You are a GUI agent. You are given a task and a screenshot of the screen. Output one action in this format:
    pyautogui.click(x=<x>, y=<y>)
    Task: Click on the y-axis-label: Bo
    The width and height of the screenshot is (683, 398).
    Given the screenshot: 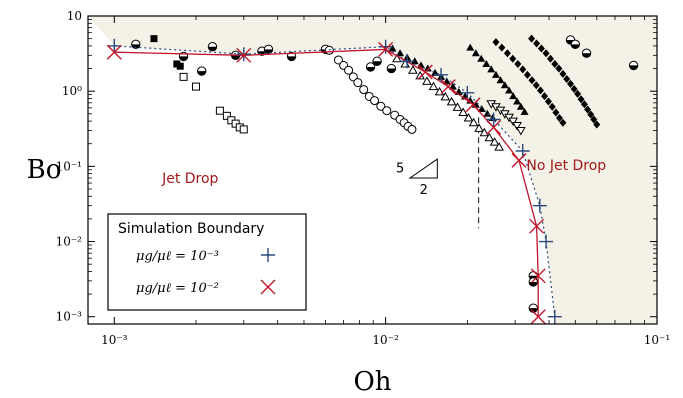 What is the action you would take?
    pyautogui.click(x=44, y=170)
    